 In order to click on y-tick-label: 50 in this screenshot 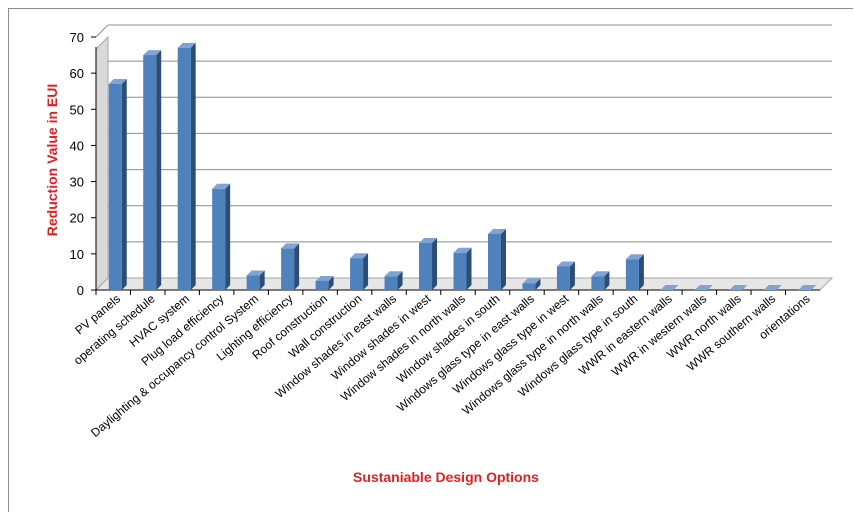, I will do `click(77, 109)`.